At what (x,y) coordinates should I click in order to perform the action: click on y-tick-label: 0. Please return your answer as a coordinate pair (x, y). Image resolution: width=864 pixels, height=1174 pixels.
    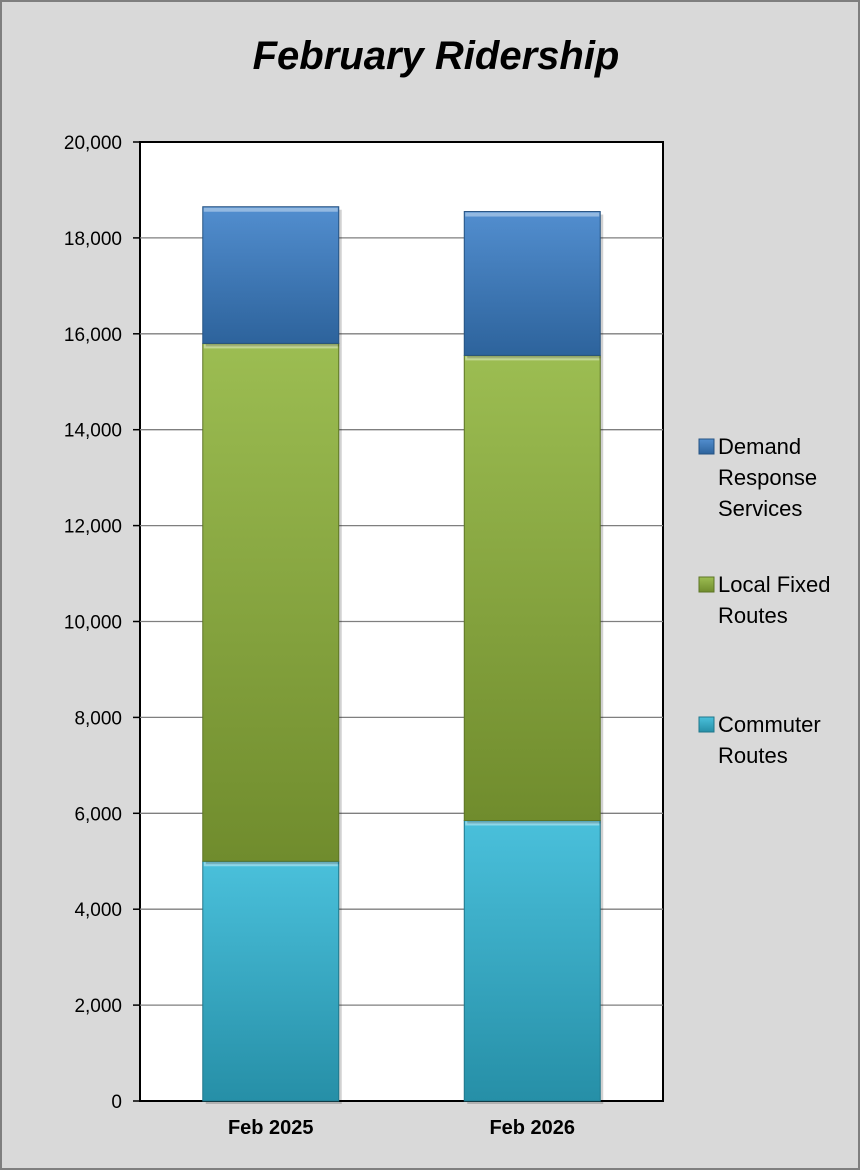
    Looking at the image, I should click on (116, 1102).